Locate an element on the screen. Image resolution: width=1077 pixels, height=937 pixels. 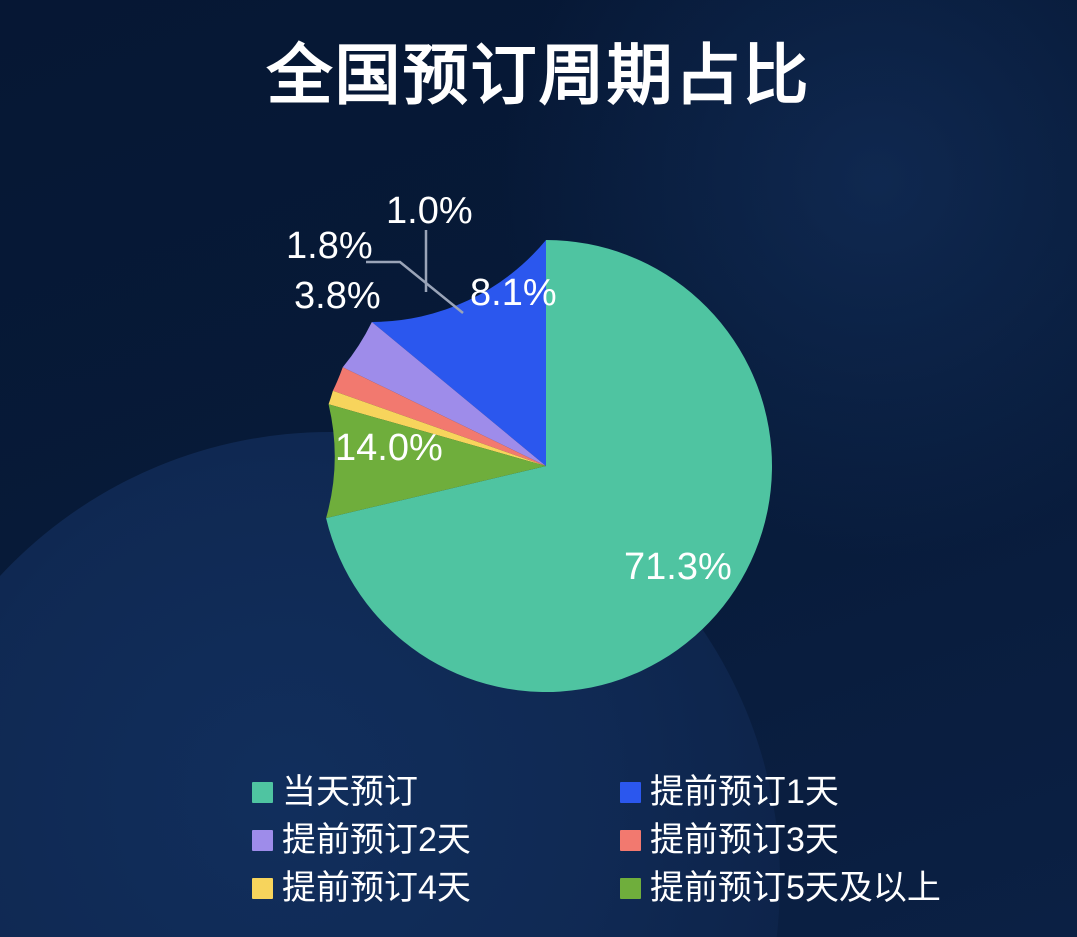
pie-slice-value-label: 3.8% is located at coordinates (337, 296).